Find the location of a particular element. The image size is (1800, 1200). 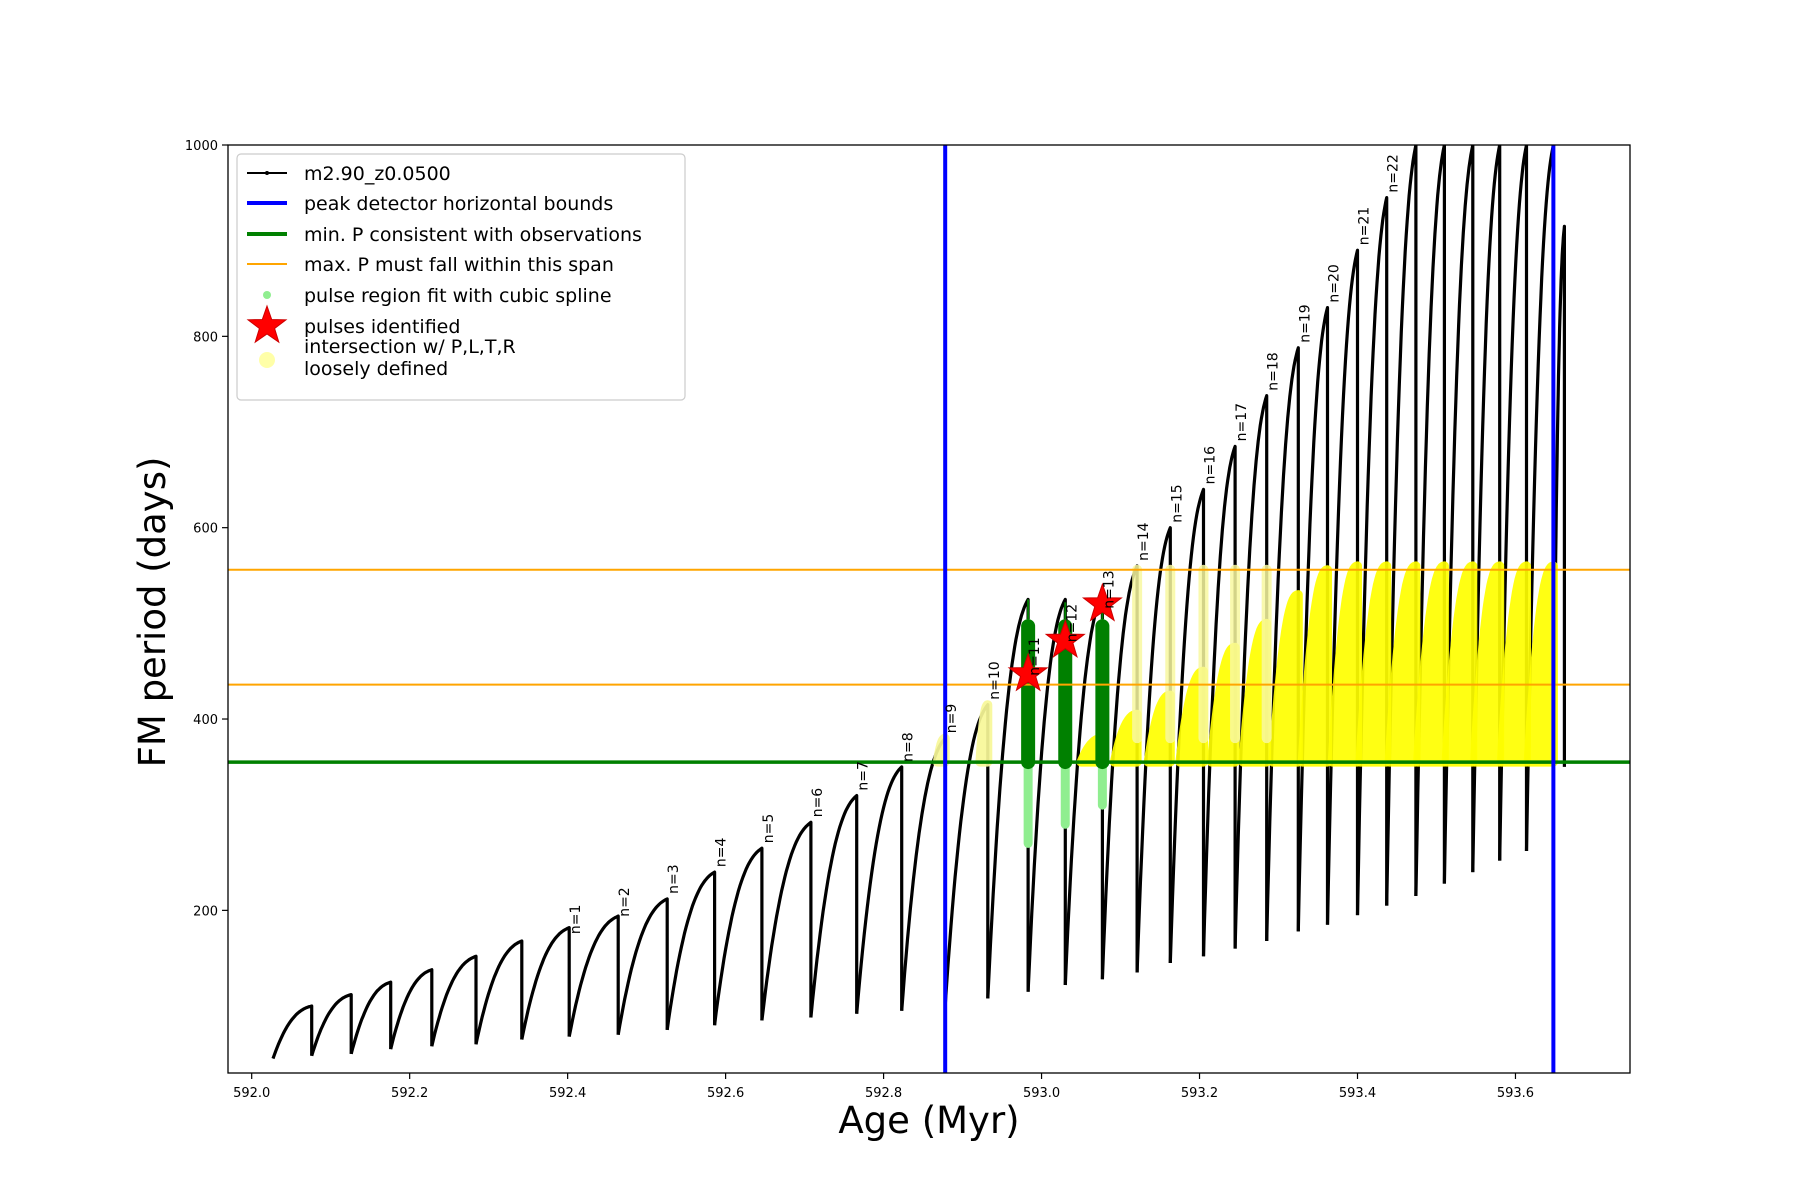

pulse-label: n=7 is located at coordinates (864, 776).